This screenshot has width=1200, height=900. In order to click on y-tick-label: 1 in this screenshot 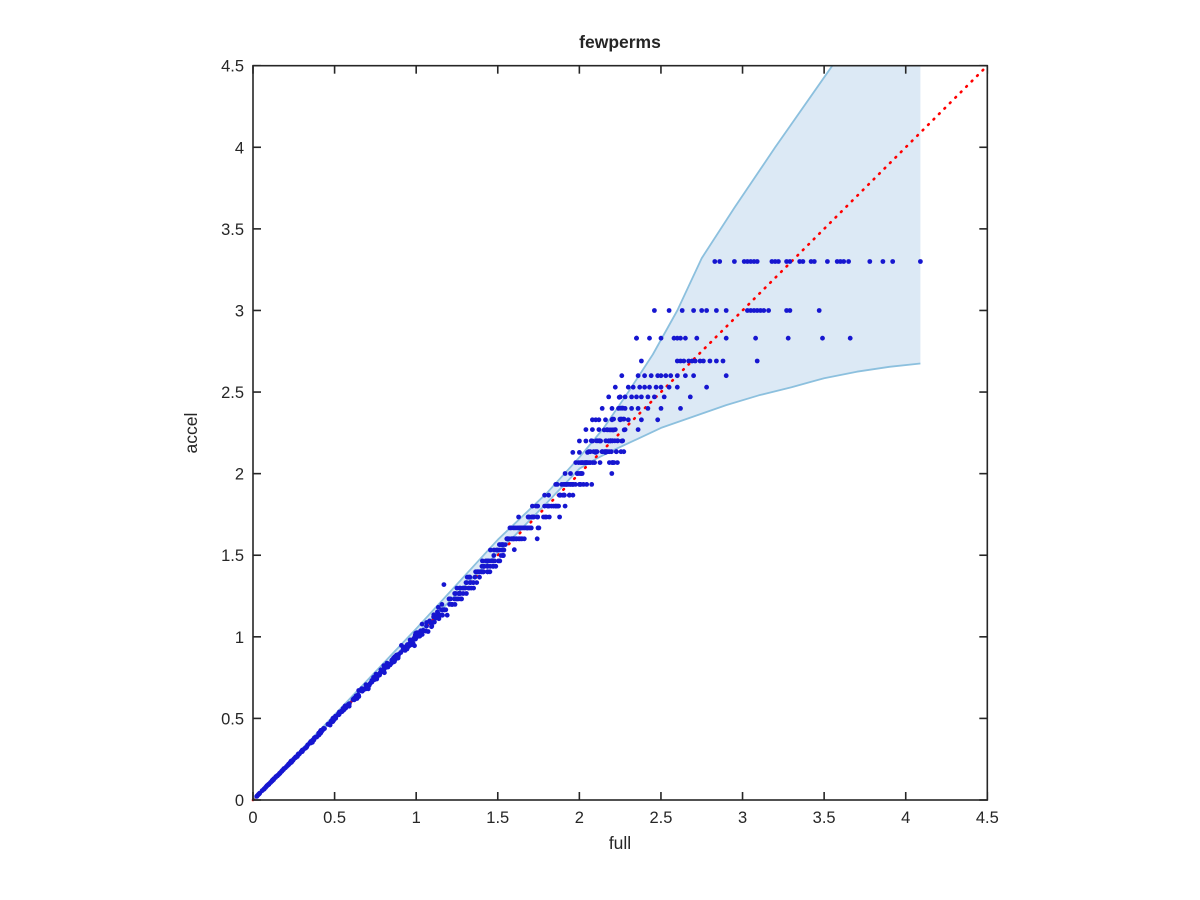, I will do `click(239, 638)`.